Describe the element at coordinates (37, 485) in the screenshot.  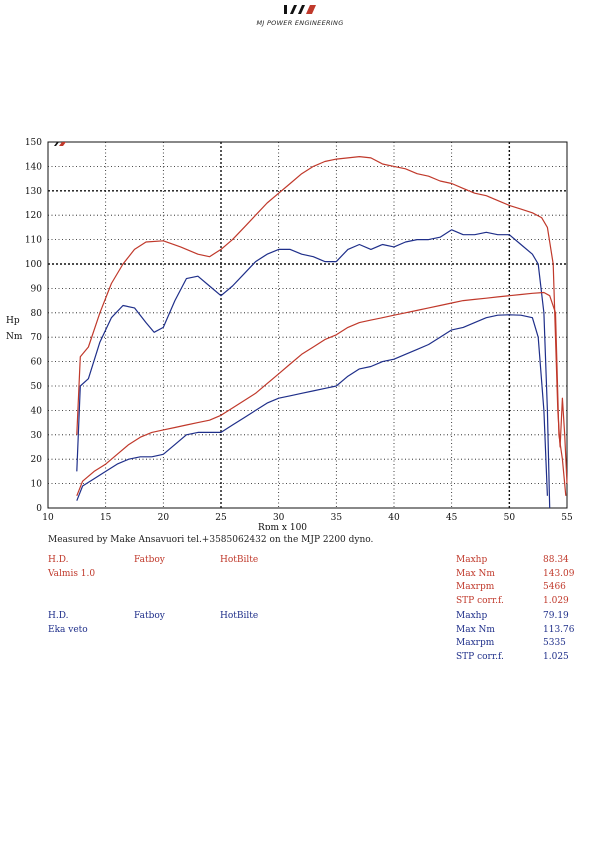
I see `y-tick-label: 10` at that location.